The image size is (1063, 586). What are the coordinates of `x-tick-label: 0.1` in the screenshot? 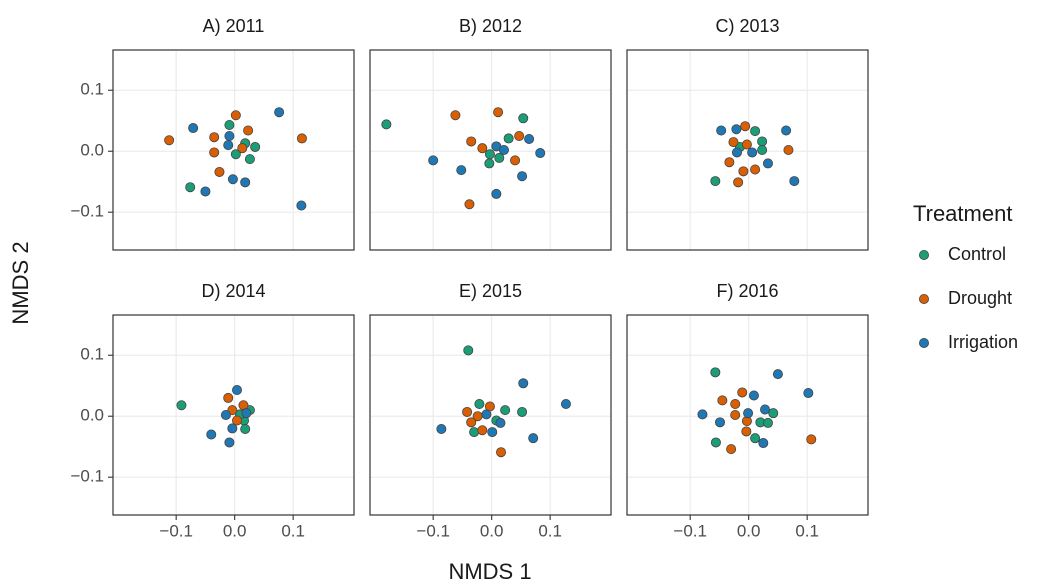 It's located at (293, 530).